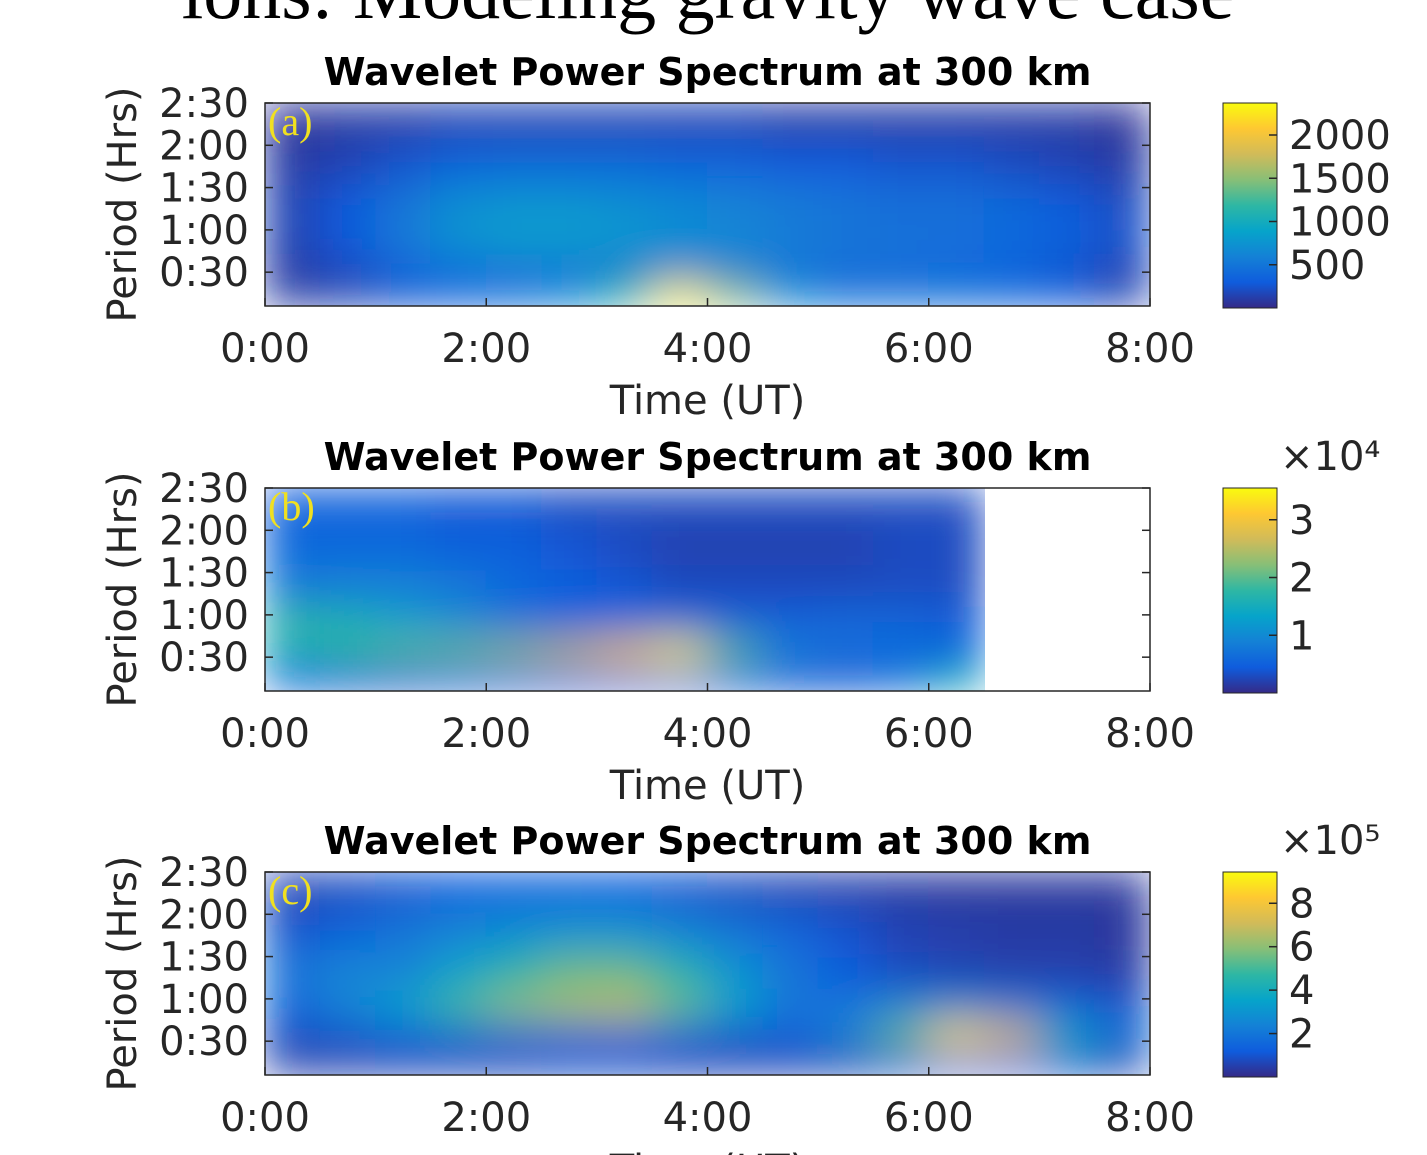 The image size is (1427, 1155). Describe the element at coordinates (486, 349) in the screenshot. I see `x-tick-label: 2:00` at that location.